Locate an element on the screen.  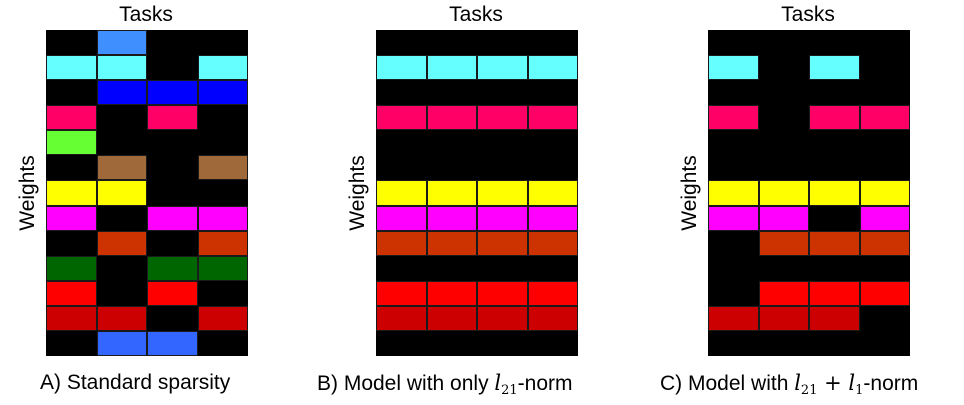
norm-subscript-2: 1 is located at coordinates (859, 390).